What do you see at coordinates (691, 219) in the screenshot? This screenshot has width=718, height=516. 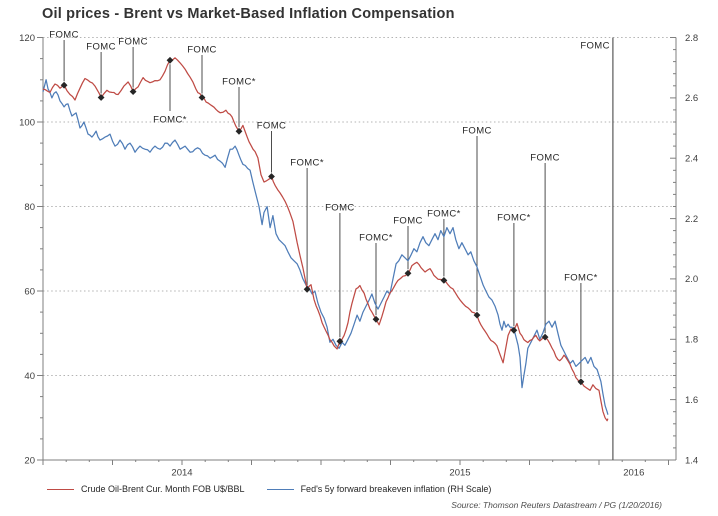 I see `right-axis-tick-label: 2.2` at bounding box center [691, 219].